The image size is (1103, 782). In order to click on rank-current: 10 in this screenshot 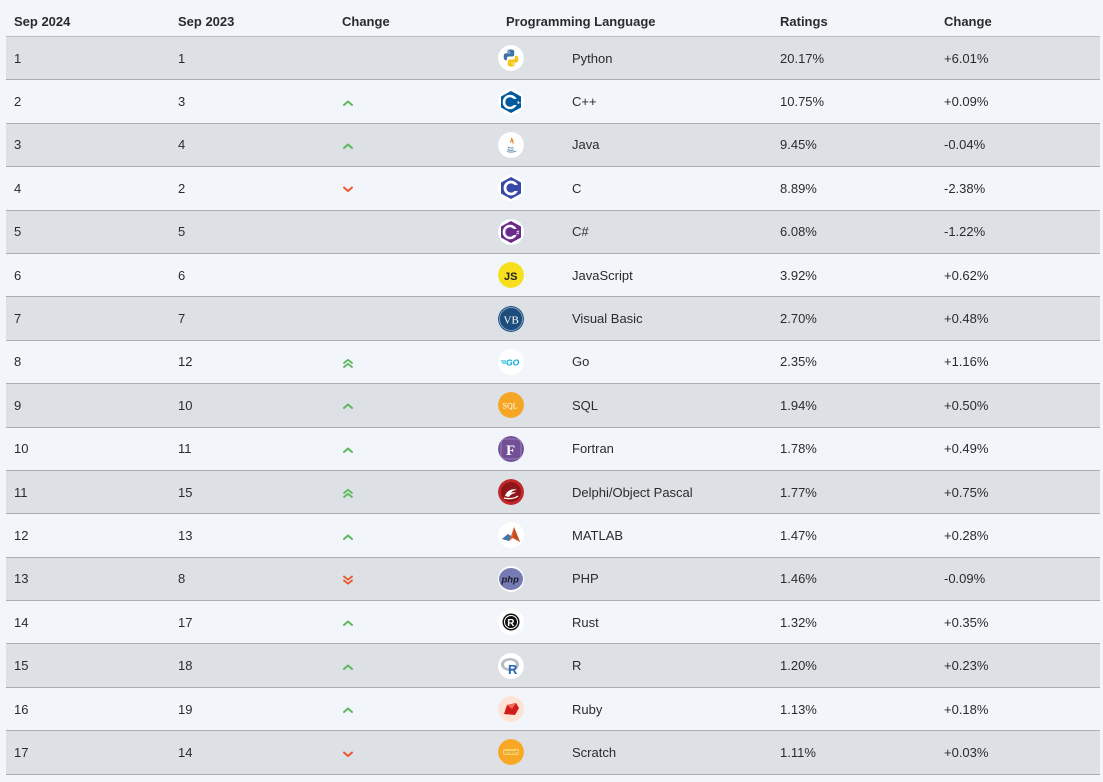, I will do `click(88, 449)`.